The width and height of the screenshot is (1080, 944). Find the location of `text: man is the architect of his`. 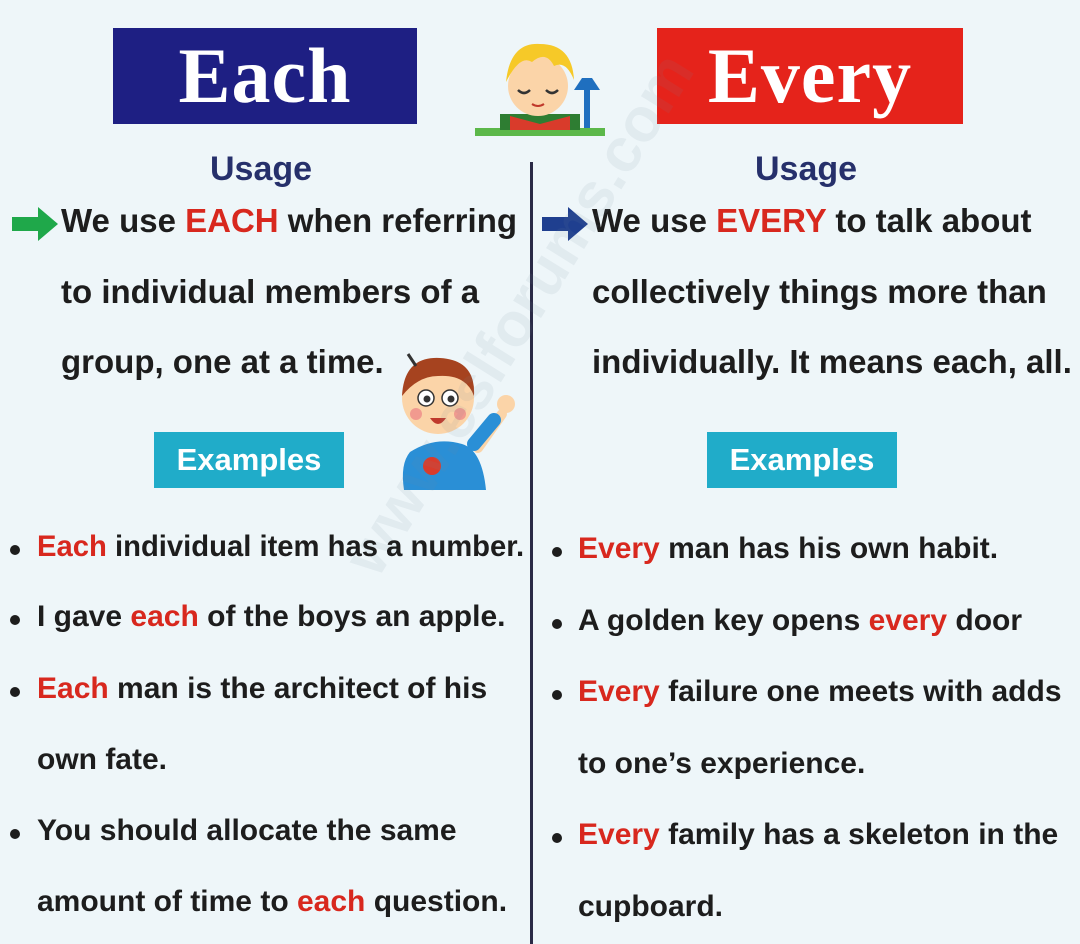

text: man is the architect of his is located at coordinates (298, 688).